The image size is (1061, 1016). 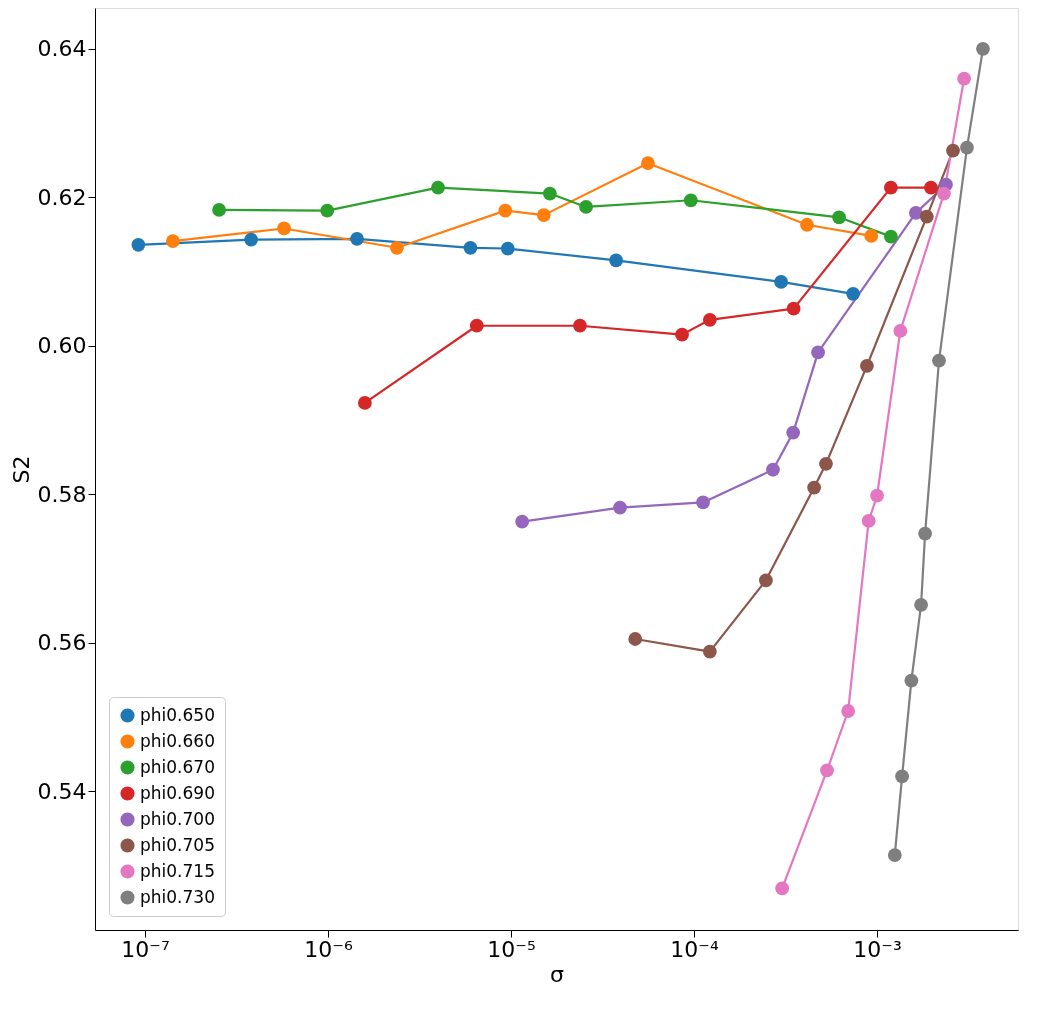 What do you see at coordinates (62, 494) in the screenshot?
I see `y-tick-label: 0.58` at bounding box center [62, 494].